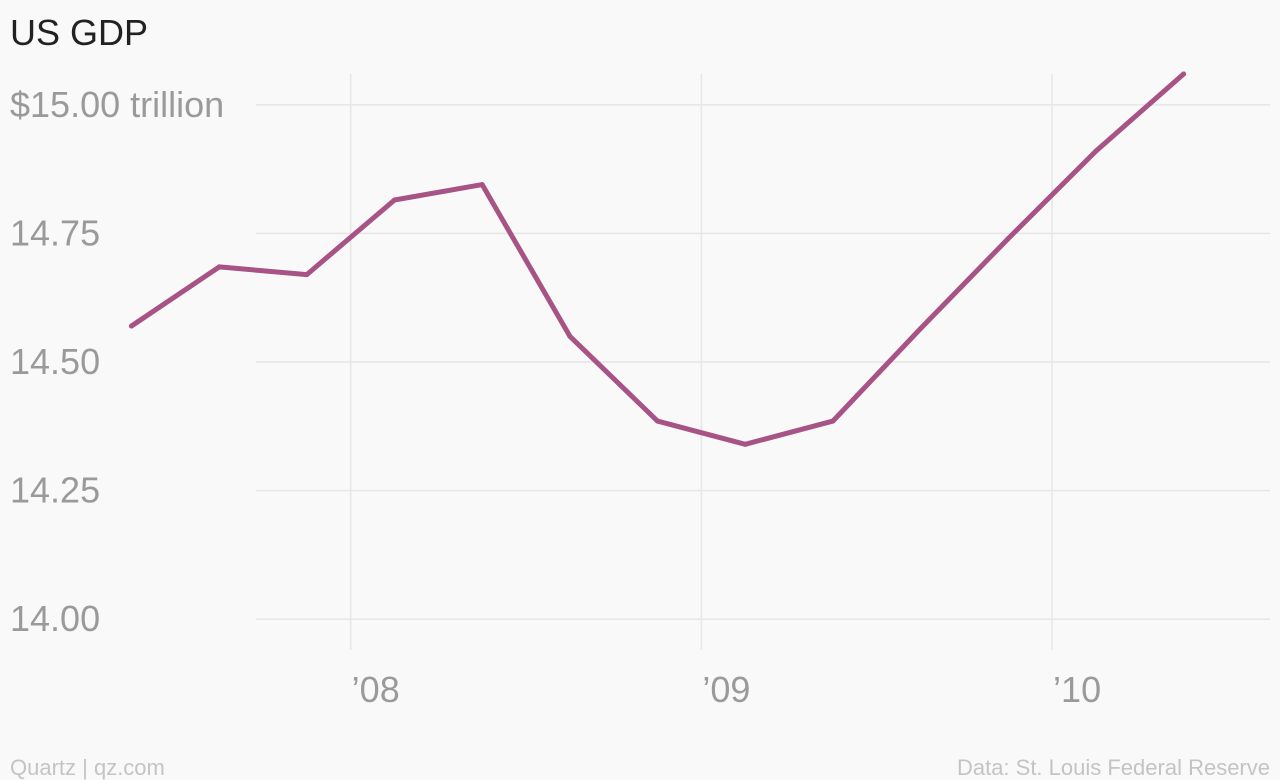  Describe the element at coordinates (79, 32) in the screenshot. I see `chart-title: US GDP` at that location.